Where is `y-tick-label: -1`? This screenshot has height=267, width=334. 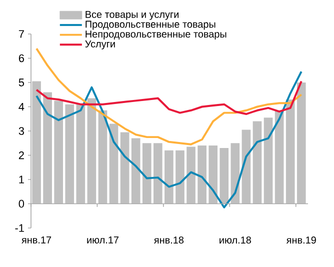
y-tick-label: -1 is located at coordinates (19, 228).